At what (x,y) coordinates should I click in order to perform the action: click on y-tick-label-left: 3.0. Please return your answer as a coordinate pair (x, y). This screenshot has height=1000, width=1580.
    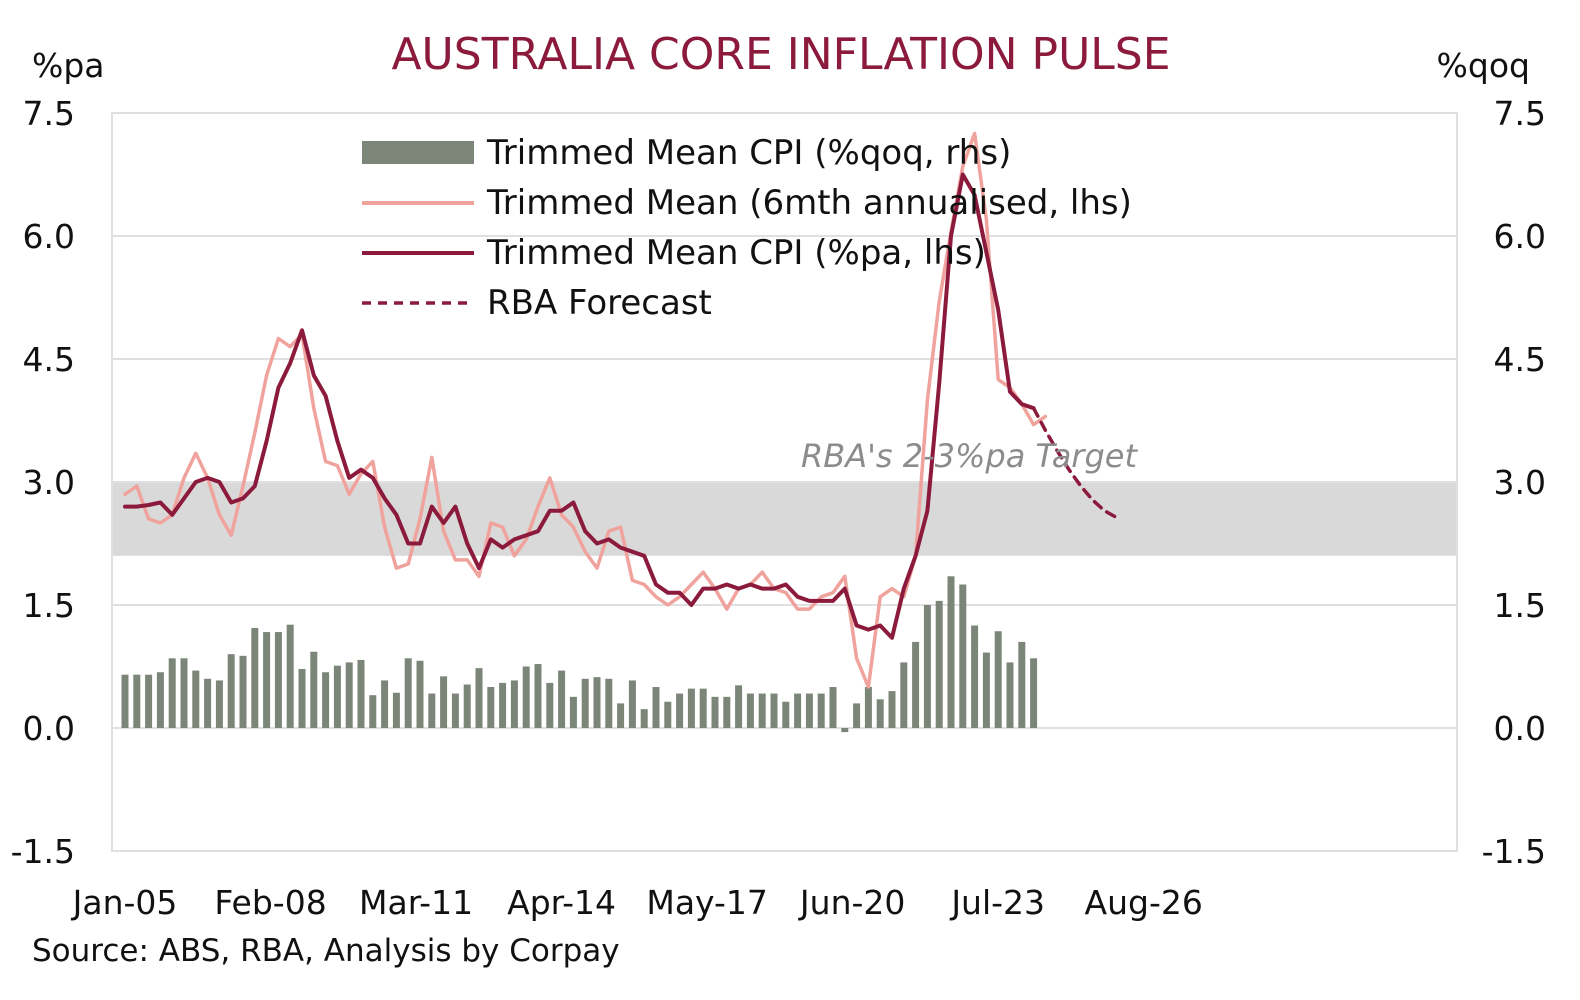
    Looking at the image, I should click on (49, 482).